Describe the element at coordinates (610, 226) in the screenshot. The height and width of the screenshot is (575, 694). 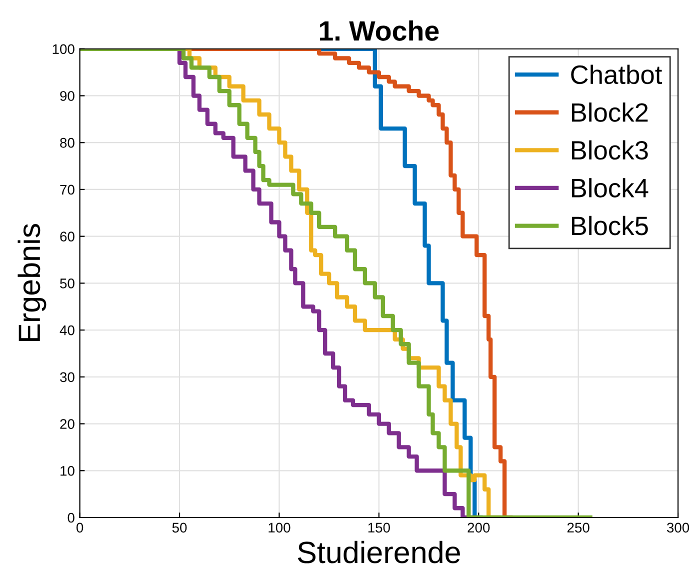
I see `legend-label: Block5` at that location.